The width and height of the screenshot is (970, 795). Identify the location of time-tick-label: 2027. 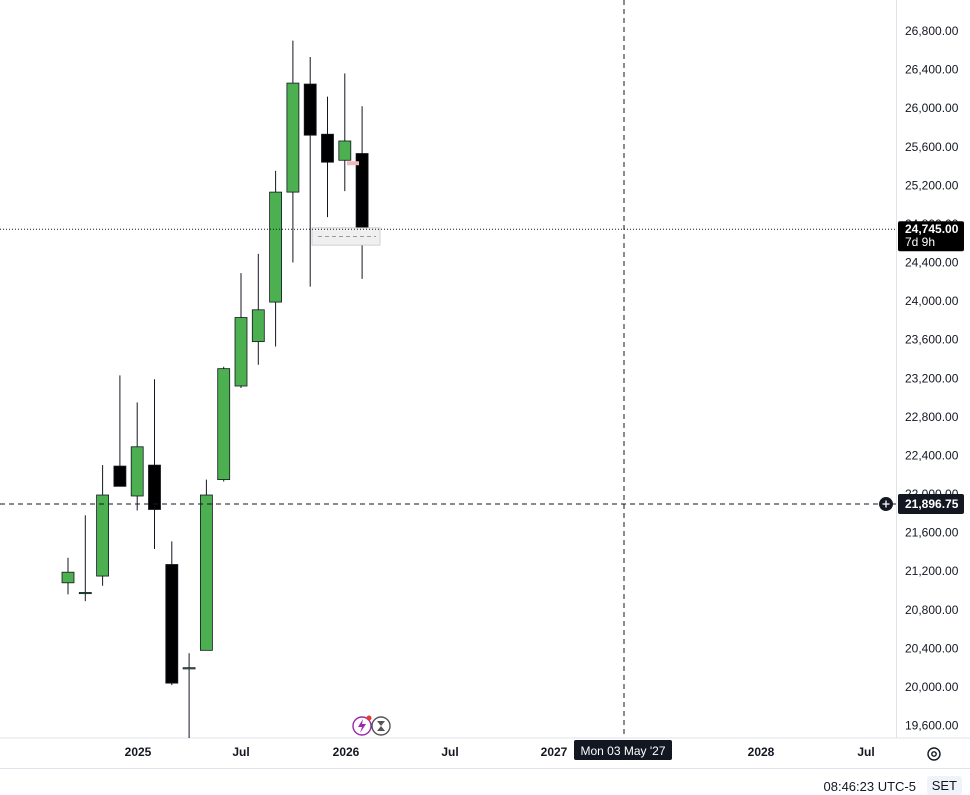
(554, 752).